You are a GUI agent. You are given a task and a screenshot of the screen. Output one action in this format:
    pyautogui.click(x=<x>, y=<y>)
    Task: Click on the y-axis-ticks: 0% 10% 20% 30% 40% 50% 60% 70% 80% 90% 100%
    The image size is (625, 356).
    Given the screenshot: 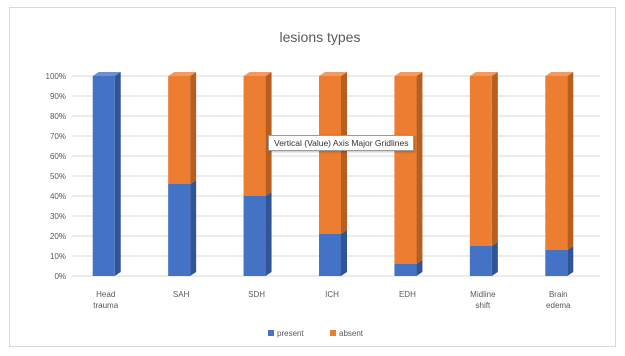 What is the action you would take?
    pyautogui.click(x=56, y=176)
    